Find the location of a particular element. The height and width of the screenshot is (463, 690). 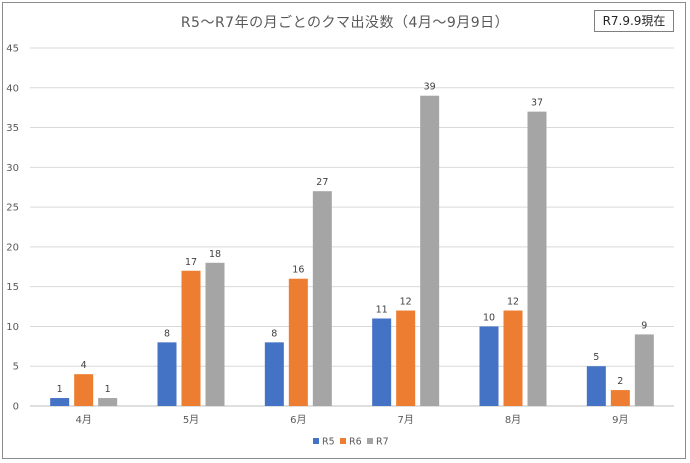

y-tick-label: 45 is located at coordinates (12, 49).